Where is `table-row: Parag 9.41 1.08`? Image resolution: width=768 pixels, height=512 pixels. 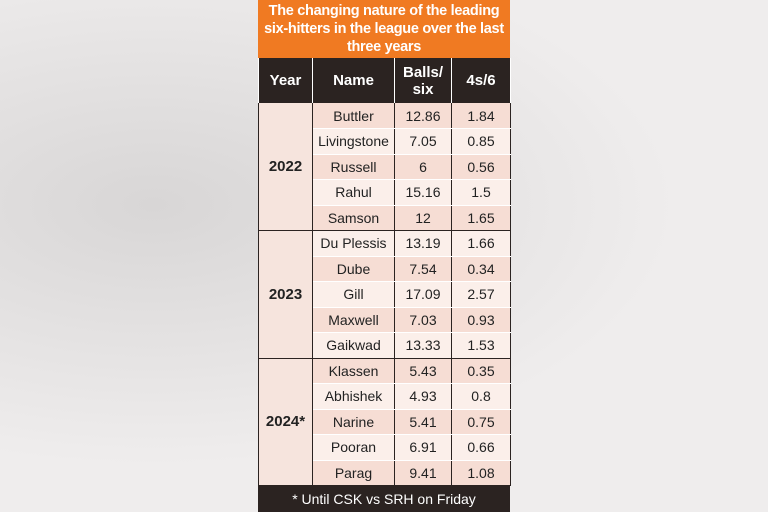
table-row: Parag 9.41 1.08 is located at coordinates (385, 473).